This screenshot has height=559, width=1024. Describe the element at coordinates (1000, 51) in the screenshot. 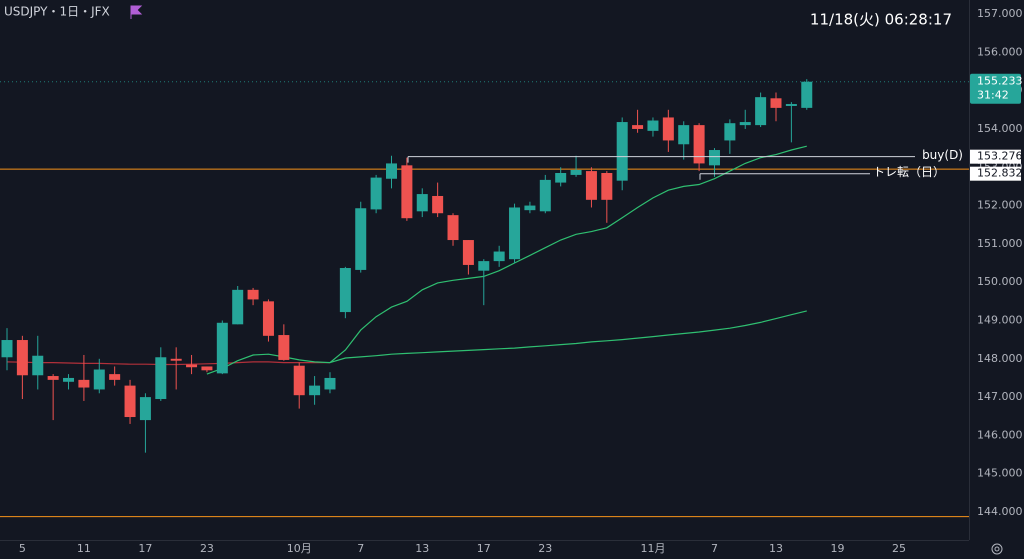

I see `y-tick-label: 156.000` at that location.